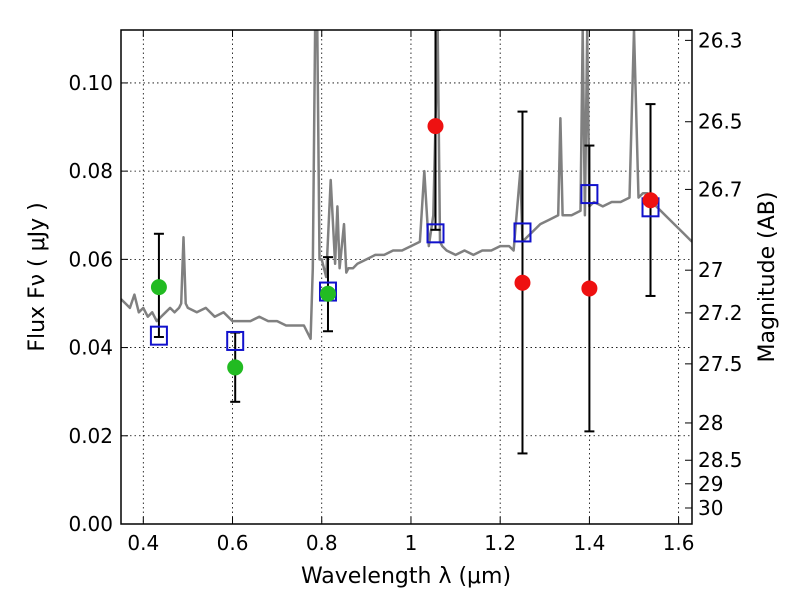 The width and height of the screenshot is (800, 600). I want to click on x-tick-label: 1.6, so click(679, 543).